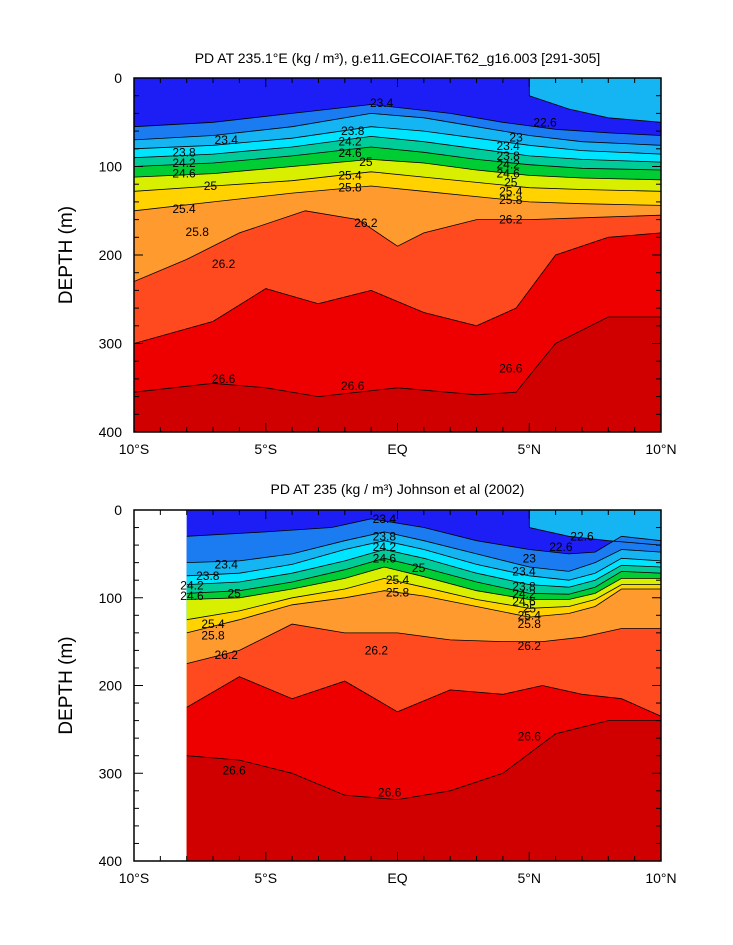 Image resolution: width=733 pixels, height=945 pixels. I want to click on contour-line-25.4, so click(423, 599).